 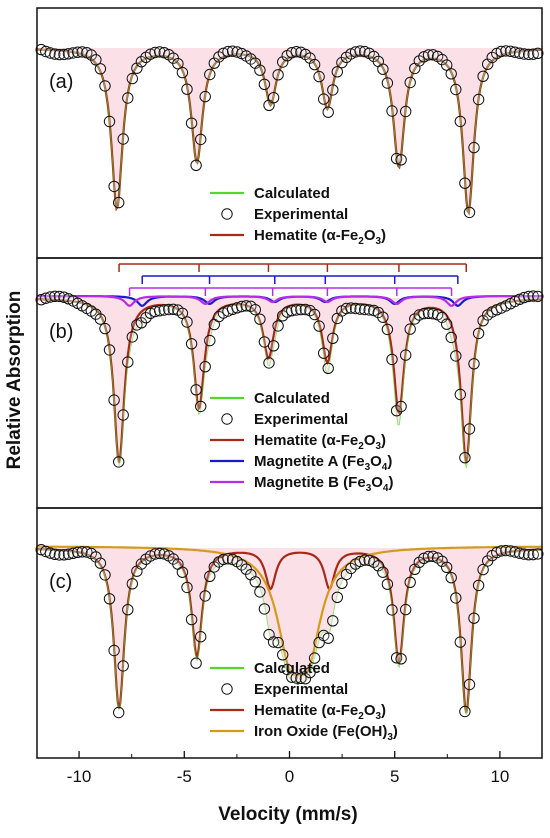 I want to click on panel-label: (b), so click(x=61, y=332).